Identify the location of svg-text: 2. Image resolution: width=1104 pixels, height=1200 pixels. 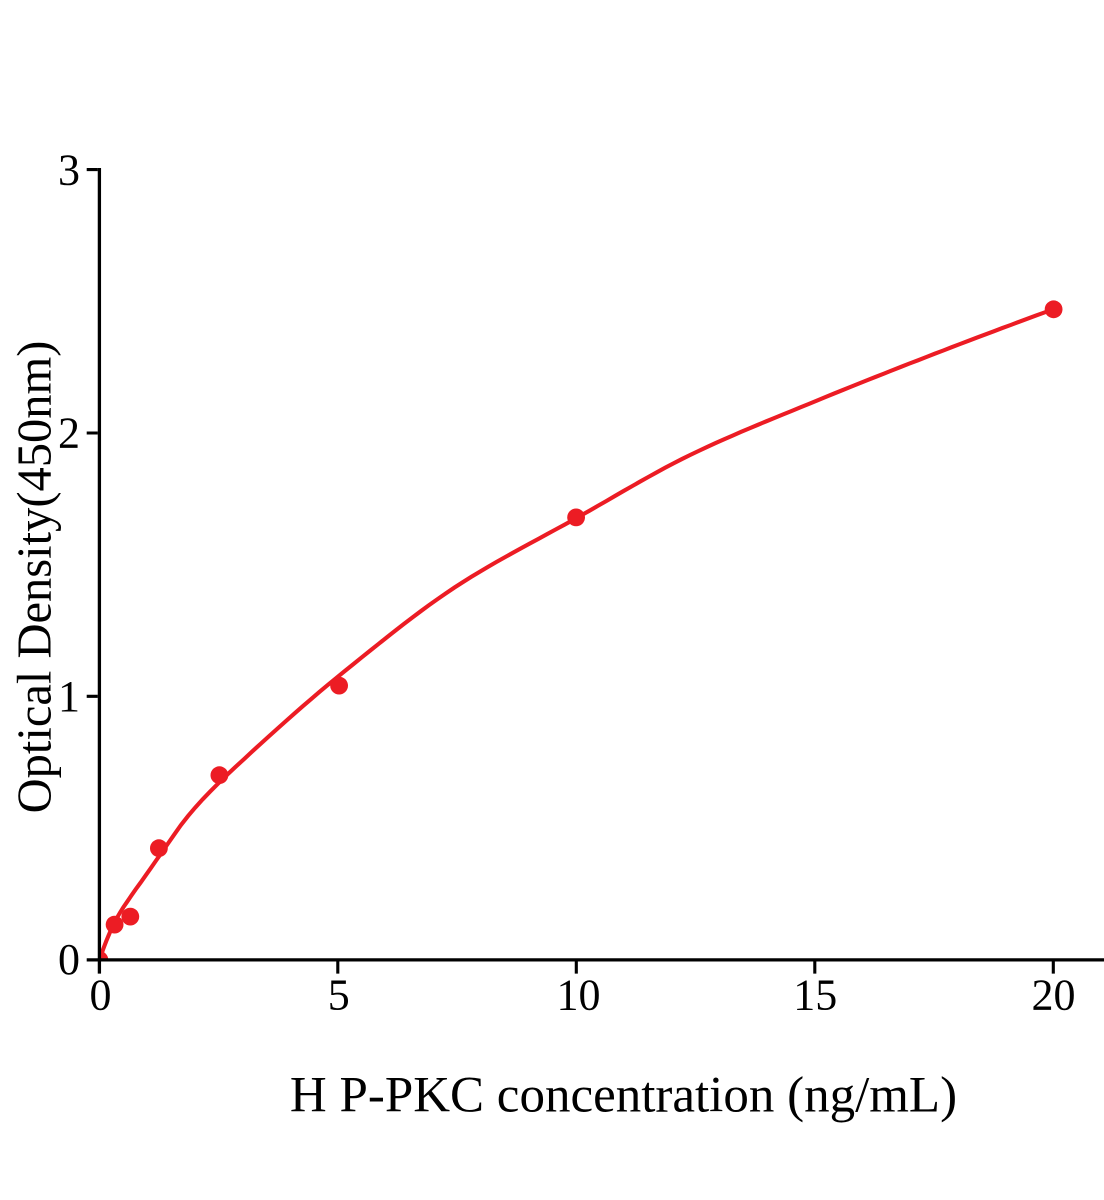
(69, 433).